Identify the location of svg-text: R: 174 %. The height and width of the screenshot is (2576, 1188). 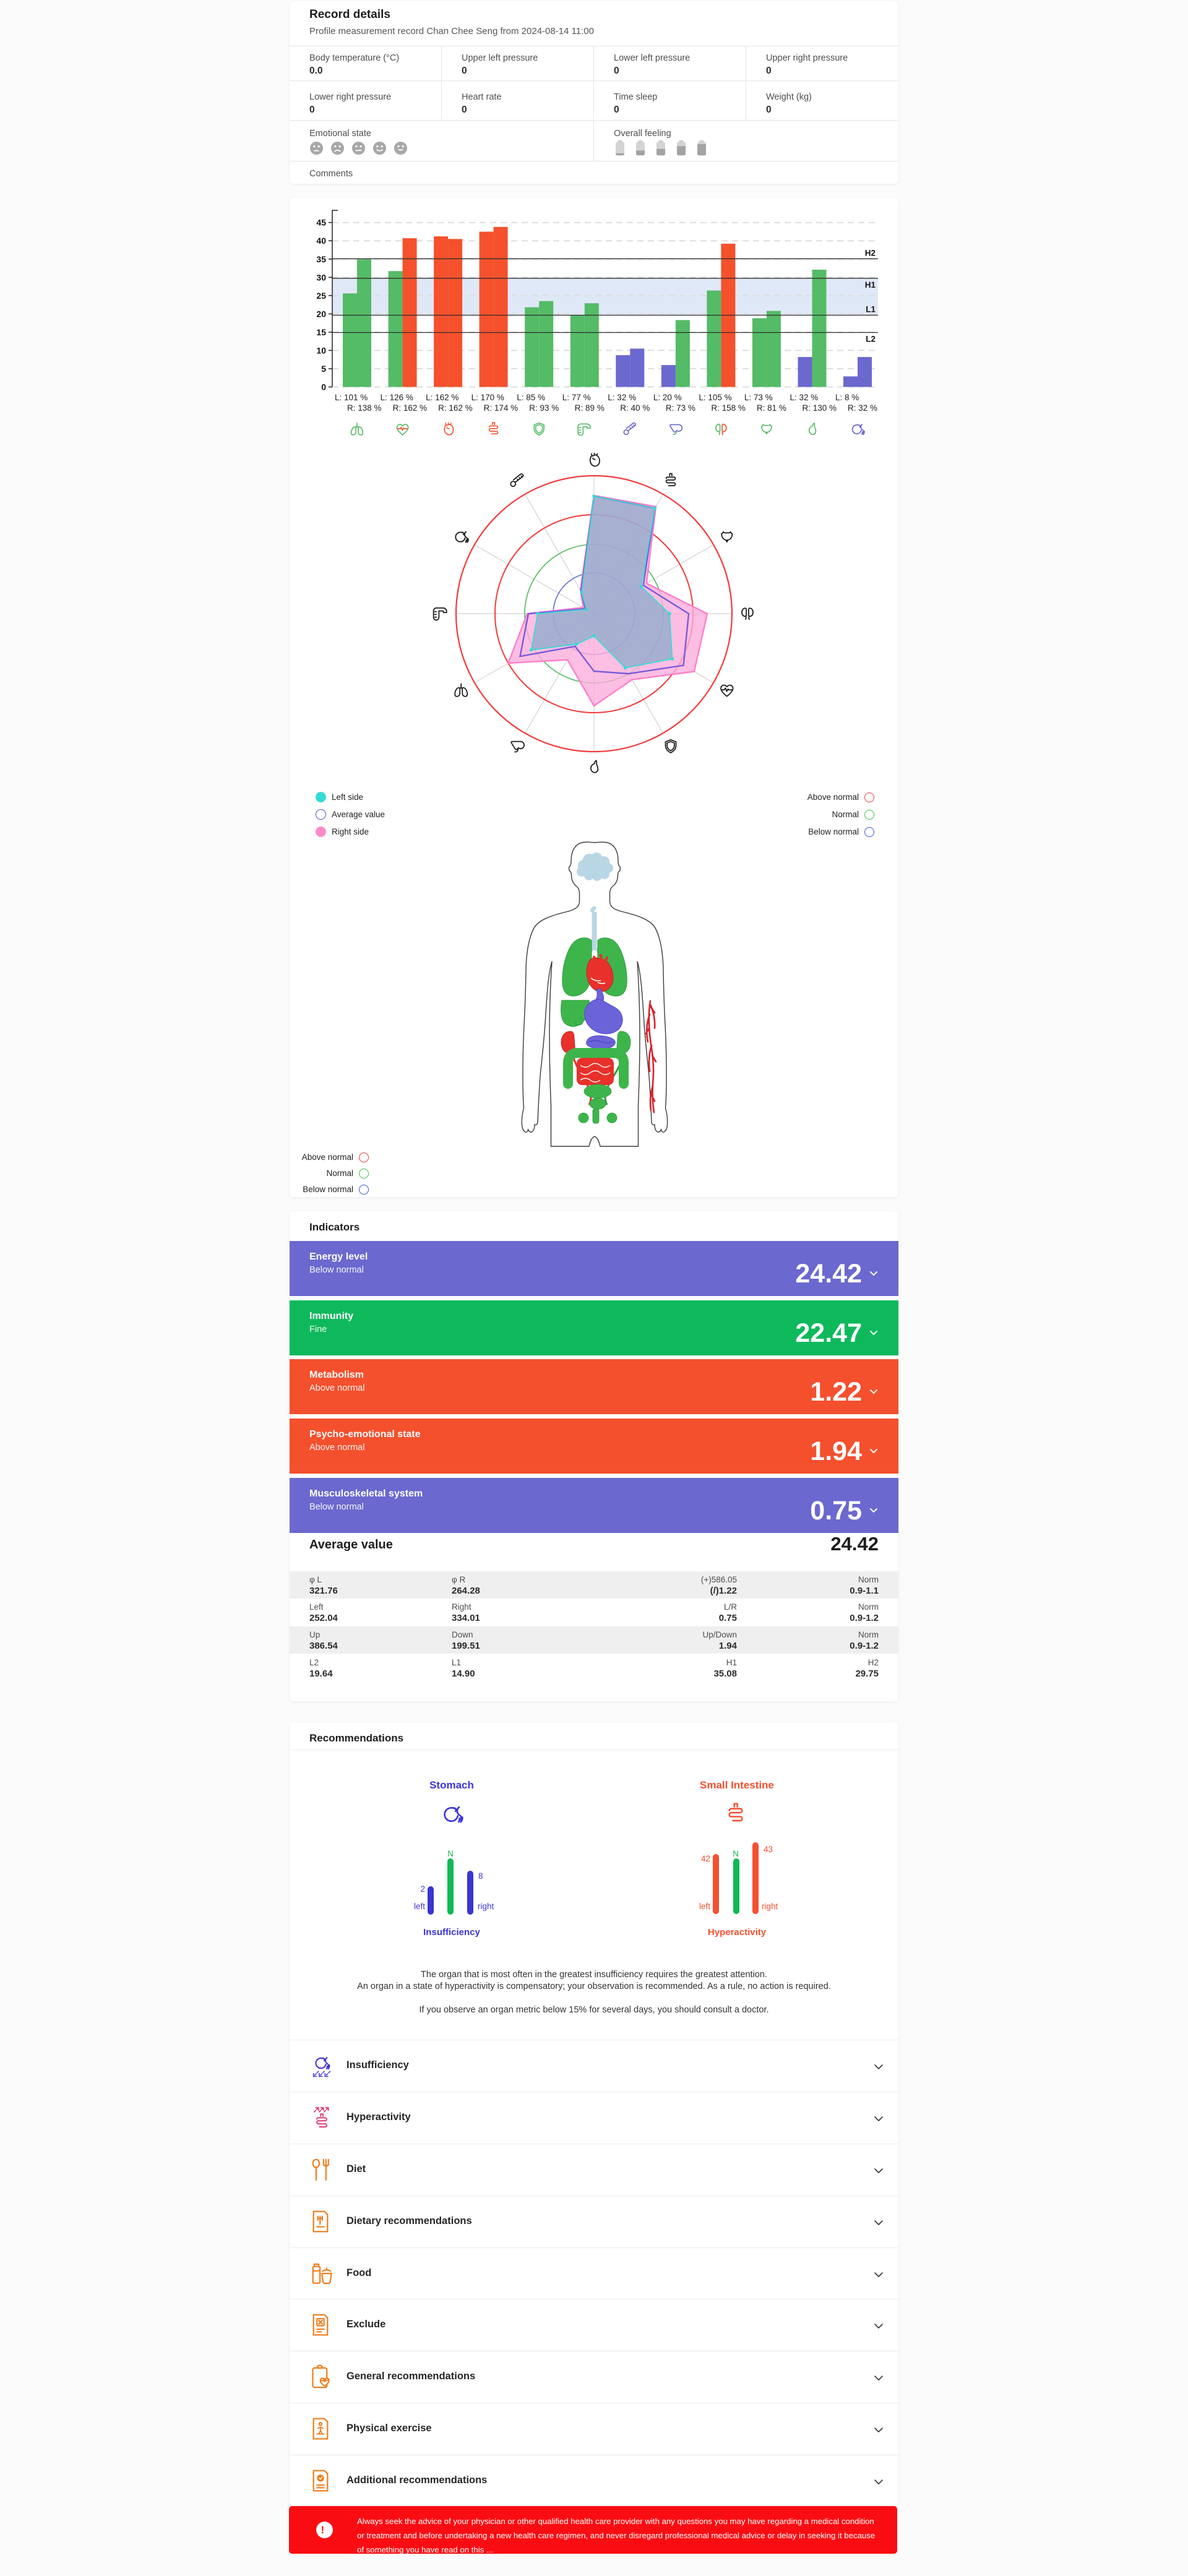
(501, 408).